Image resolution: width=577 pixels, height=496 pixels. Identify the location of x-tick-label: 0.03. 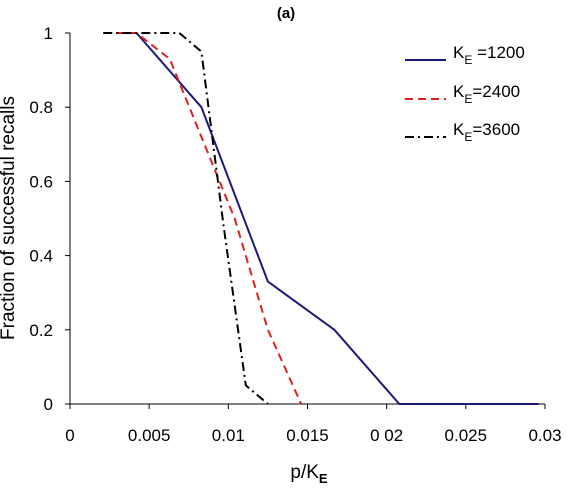
(544, 435).